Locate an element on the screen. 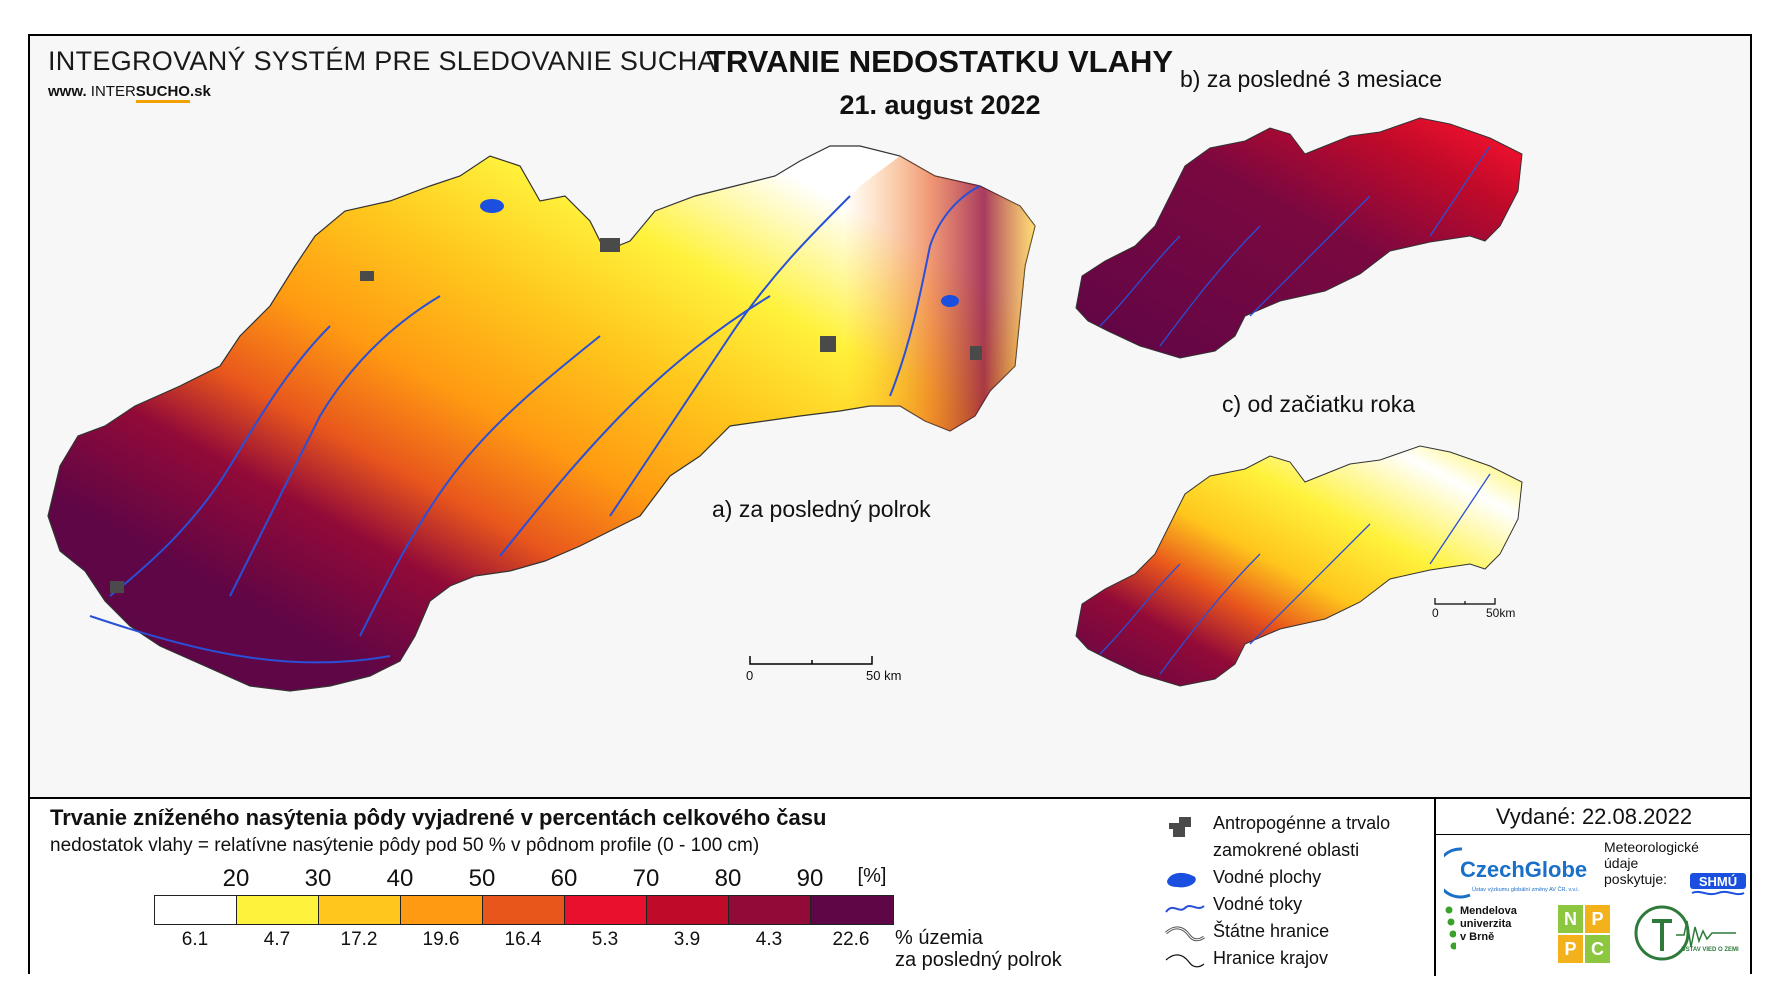 The height and width of the screenshot is (1003, 1772). symbol-row-water-body: Vodné plochy is located at coordinates (1277, 880).